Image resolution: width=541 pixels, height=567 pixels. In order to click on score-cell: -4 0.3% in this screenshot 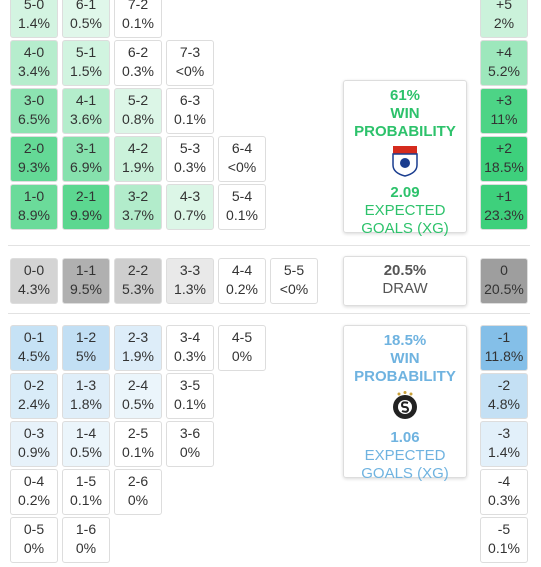, I will do `click(504, 492)`.